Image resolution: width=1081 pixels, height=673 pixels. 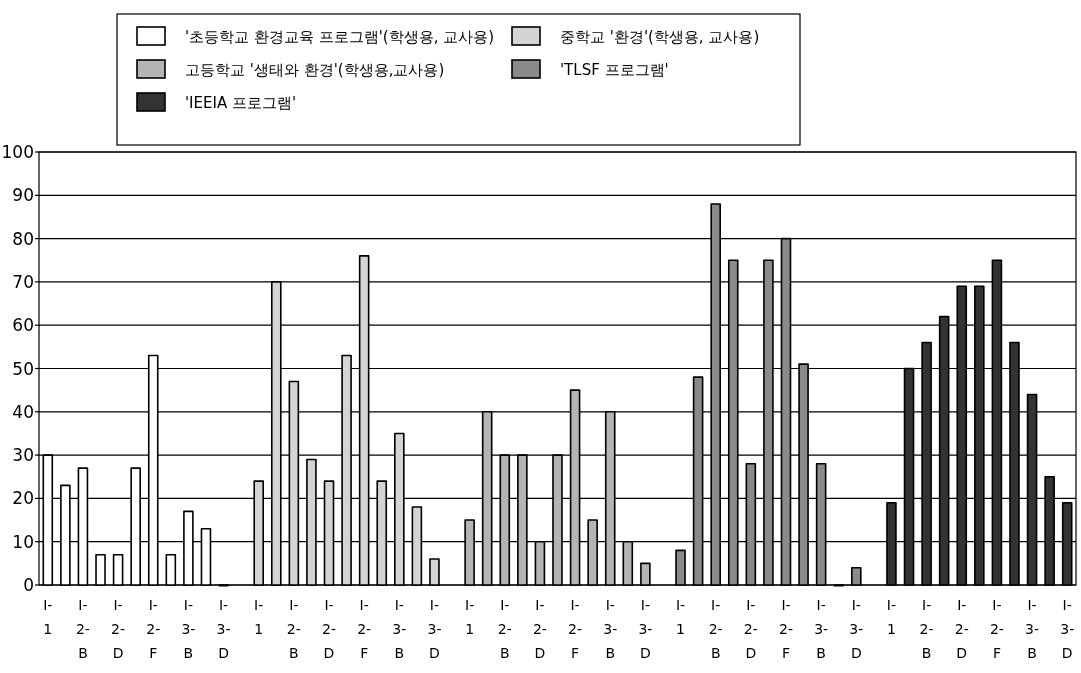 I want to click on y-tick-label: 60, so click(x=23, y=325).